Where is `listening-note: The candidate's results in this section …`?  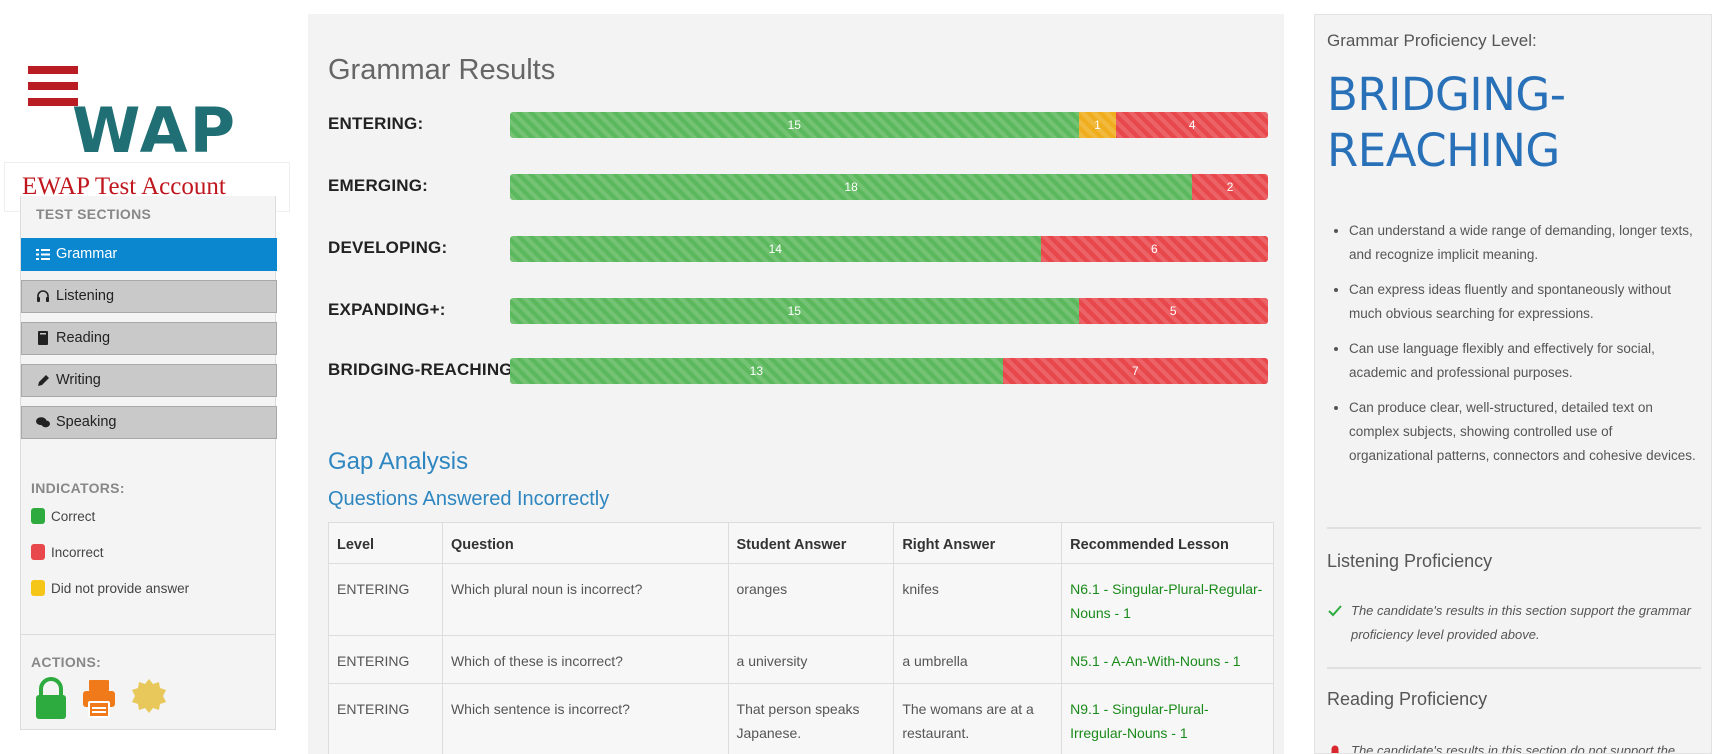 listening-note: The candidate's results in this section … is located at coordinates (1513, 623).